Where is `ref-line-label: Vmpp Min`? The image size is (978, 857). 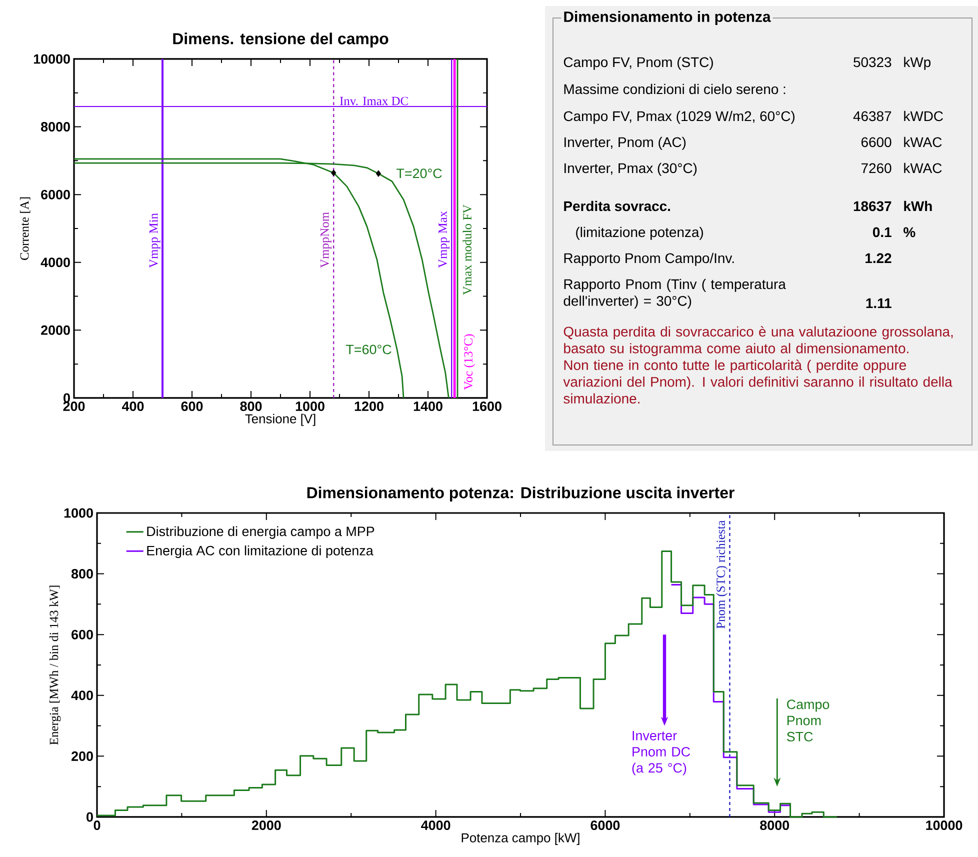
ref-line-label: Vmpp Min is located at coordinates (154, 240).